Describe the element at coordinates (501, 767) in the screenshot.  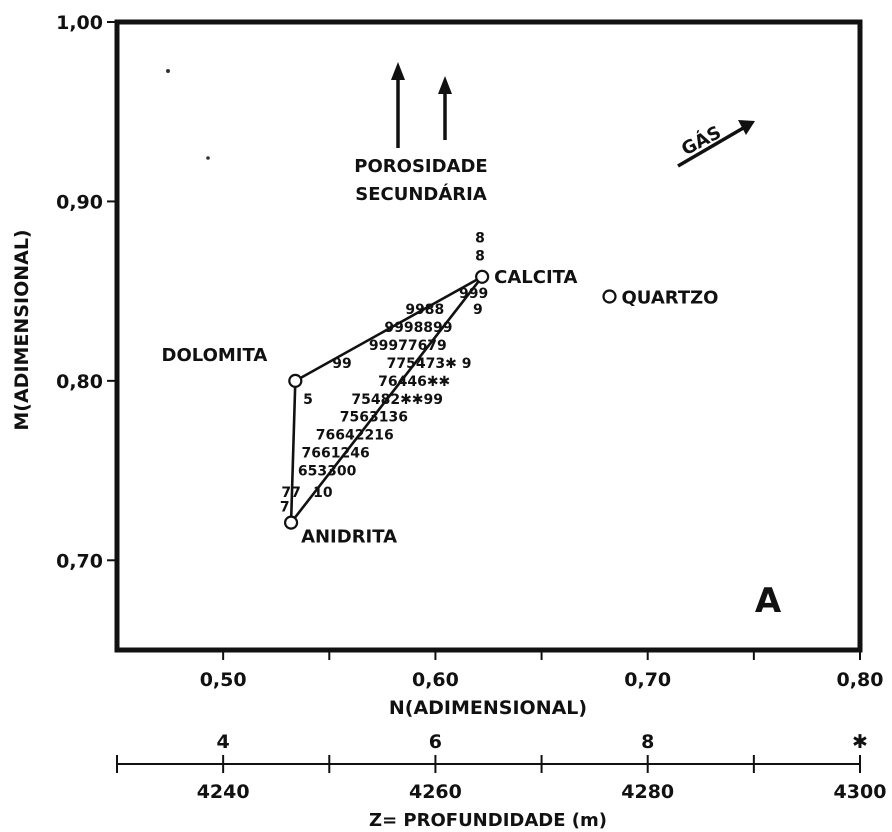
I see `depth-scale: 4240 4260 4280 4300 4 6 8 ✱` at that location.